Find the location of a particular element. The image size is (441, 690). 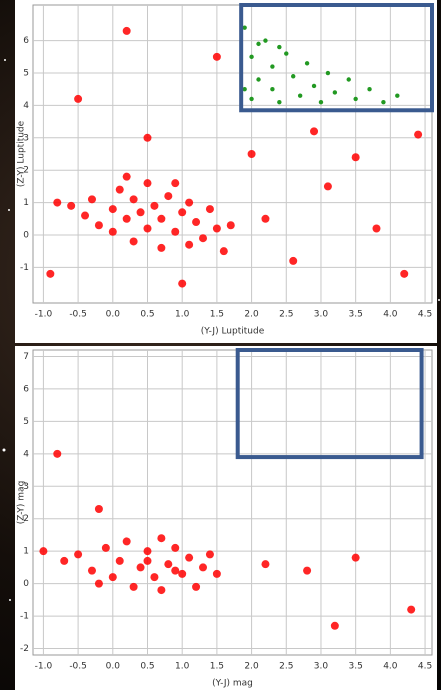

y-tick-label: 7 is located at coordinates (26, 357).